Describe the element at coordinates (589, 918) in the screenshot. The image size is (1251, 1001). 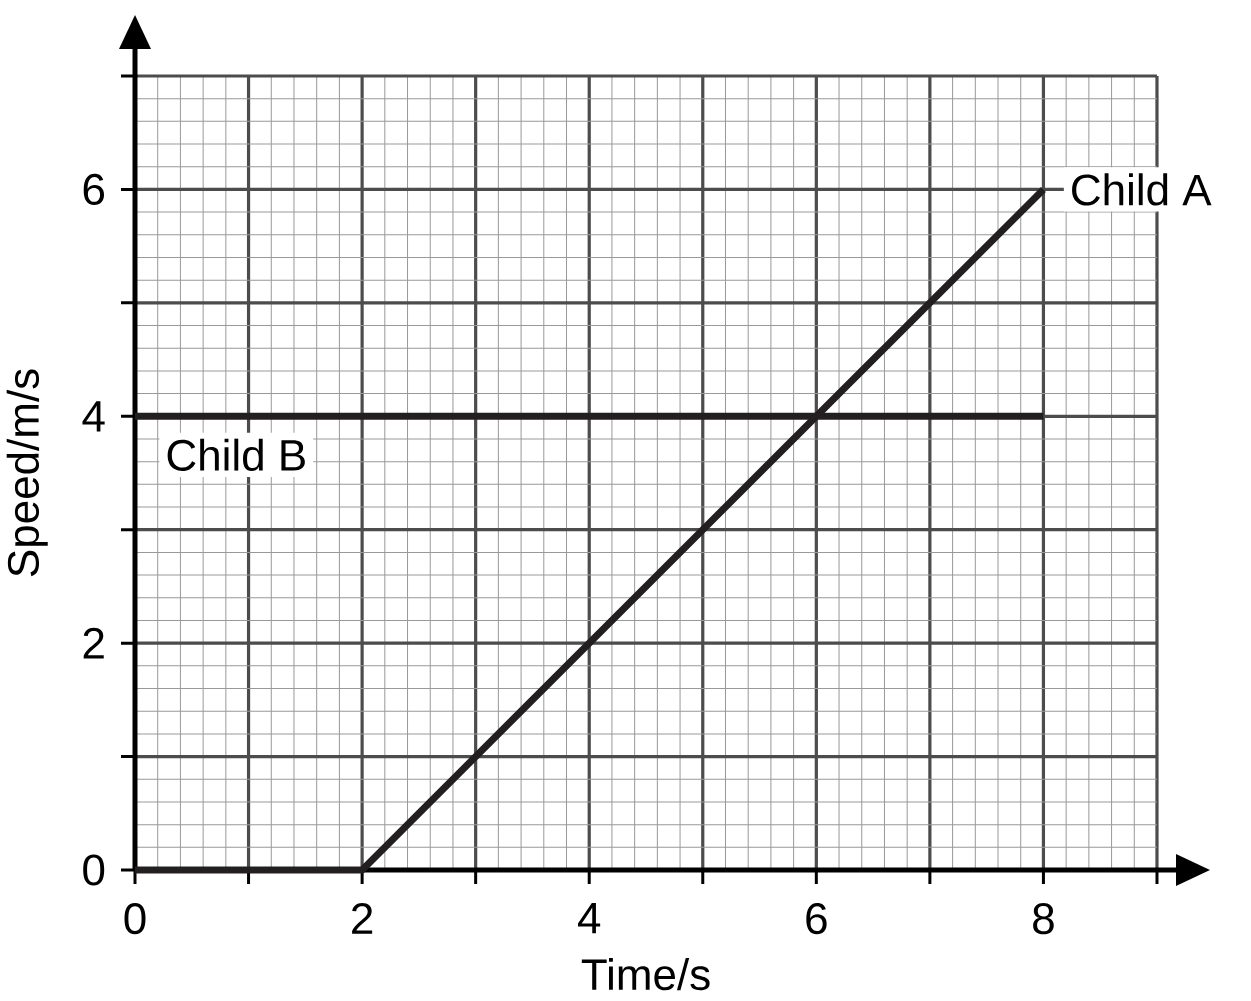
I see `x-tick-label: 4` at that location.